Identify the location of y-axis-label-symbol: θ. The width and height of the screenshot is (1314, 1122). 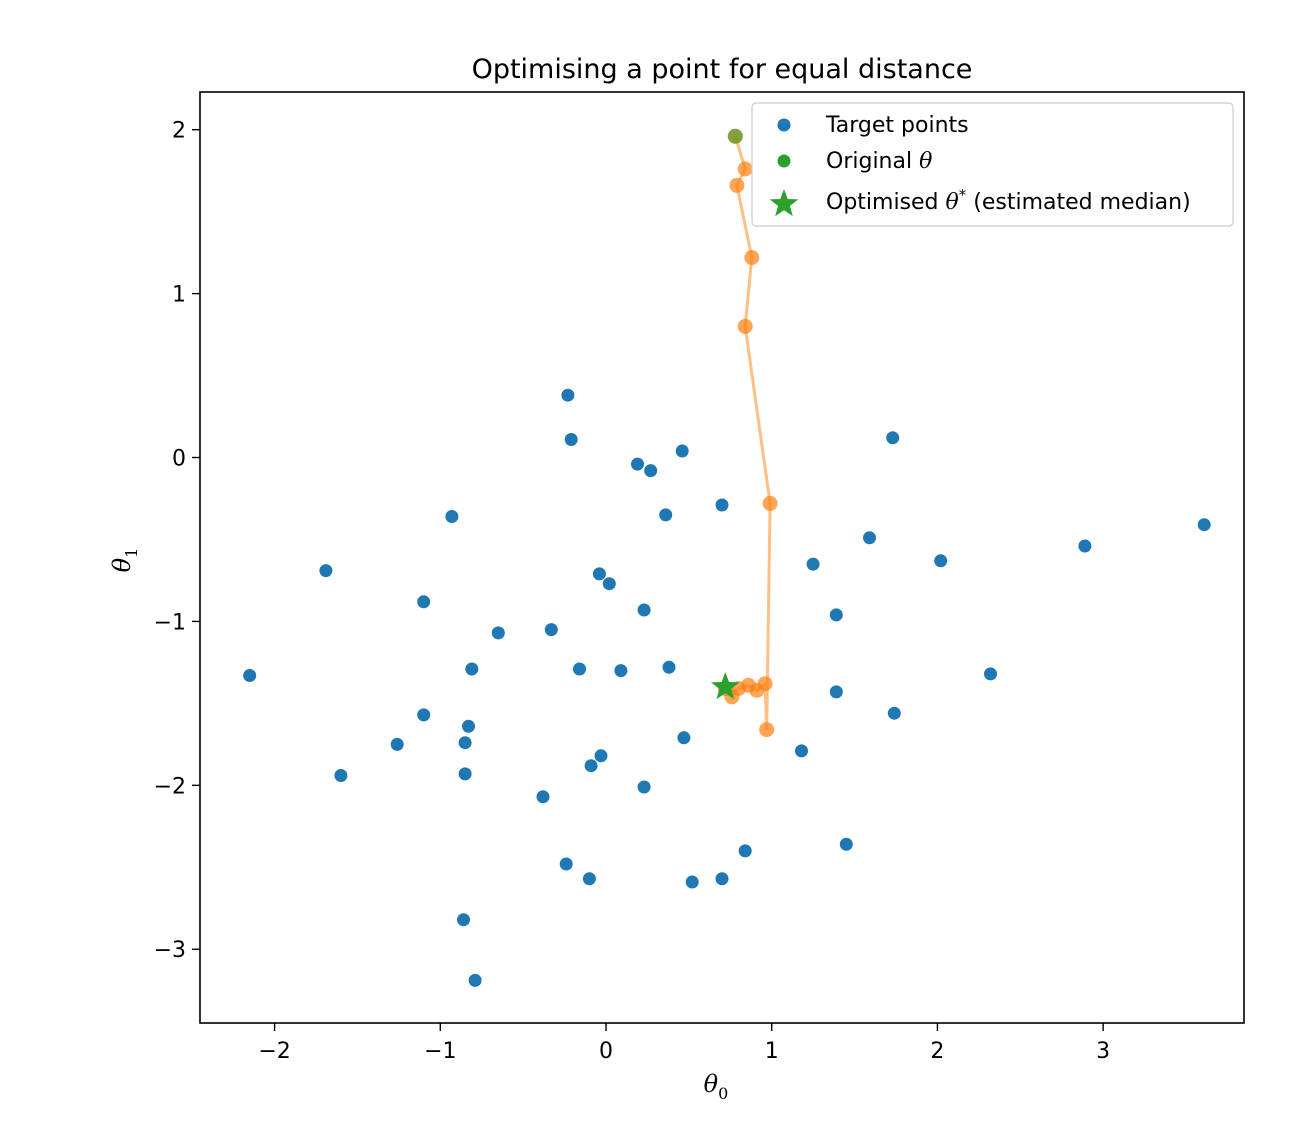
(122, 564).